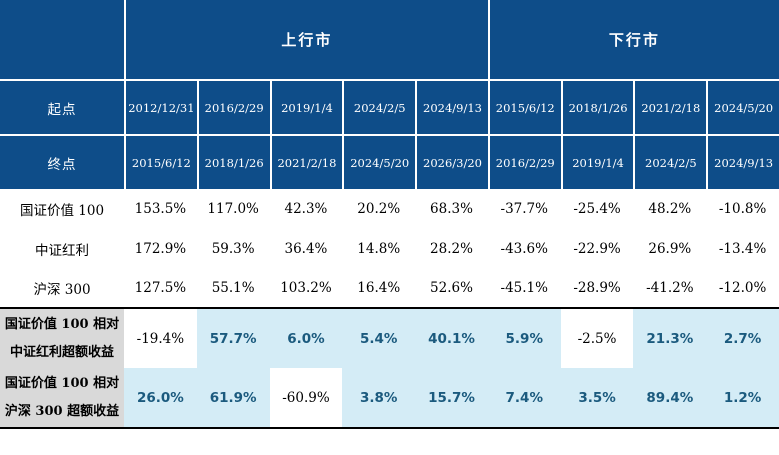 This screenshot has height=455, width=779. Describe the element at coordinates (306, 249) in the screenshot. I see `index-value-cell: 36.4%` at that location.